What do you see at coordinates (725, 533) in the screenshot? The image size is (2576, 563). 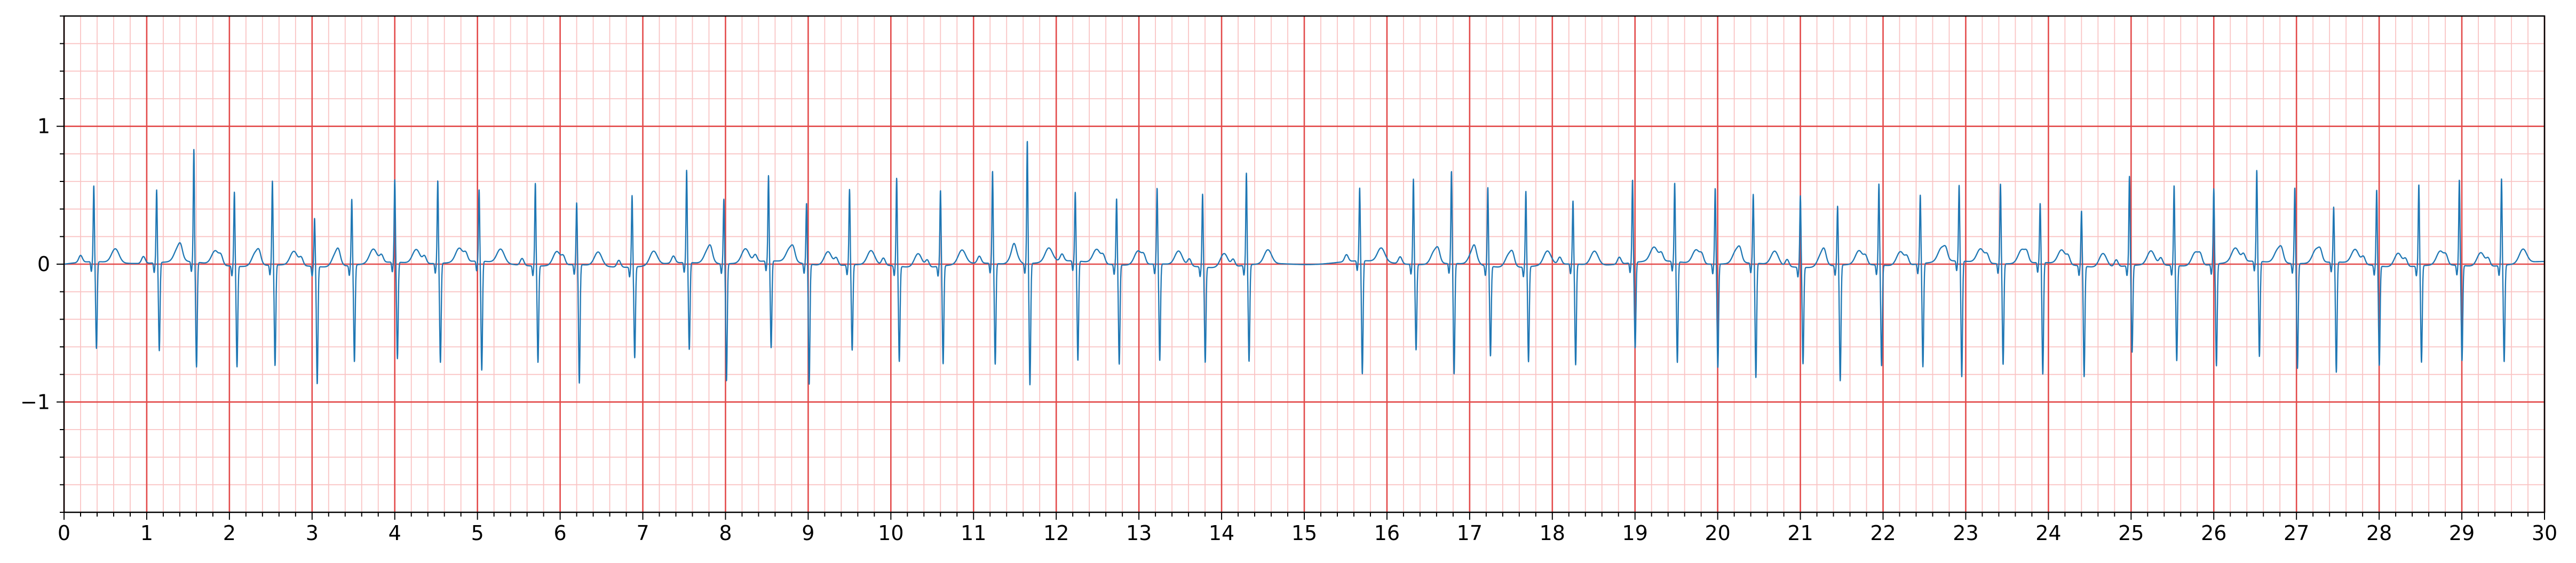 I see `x-tick-label: 8` at bounding box center [725, 533].